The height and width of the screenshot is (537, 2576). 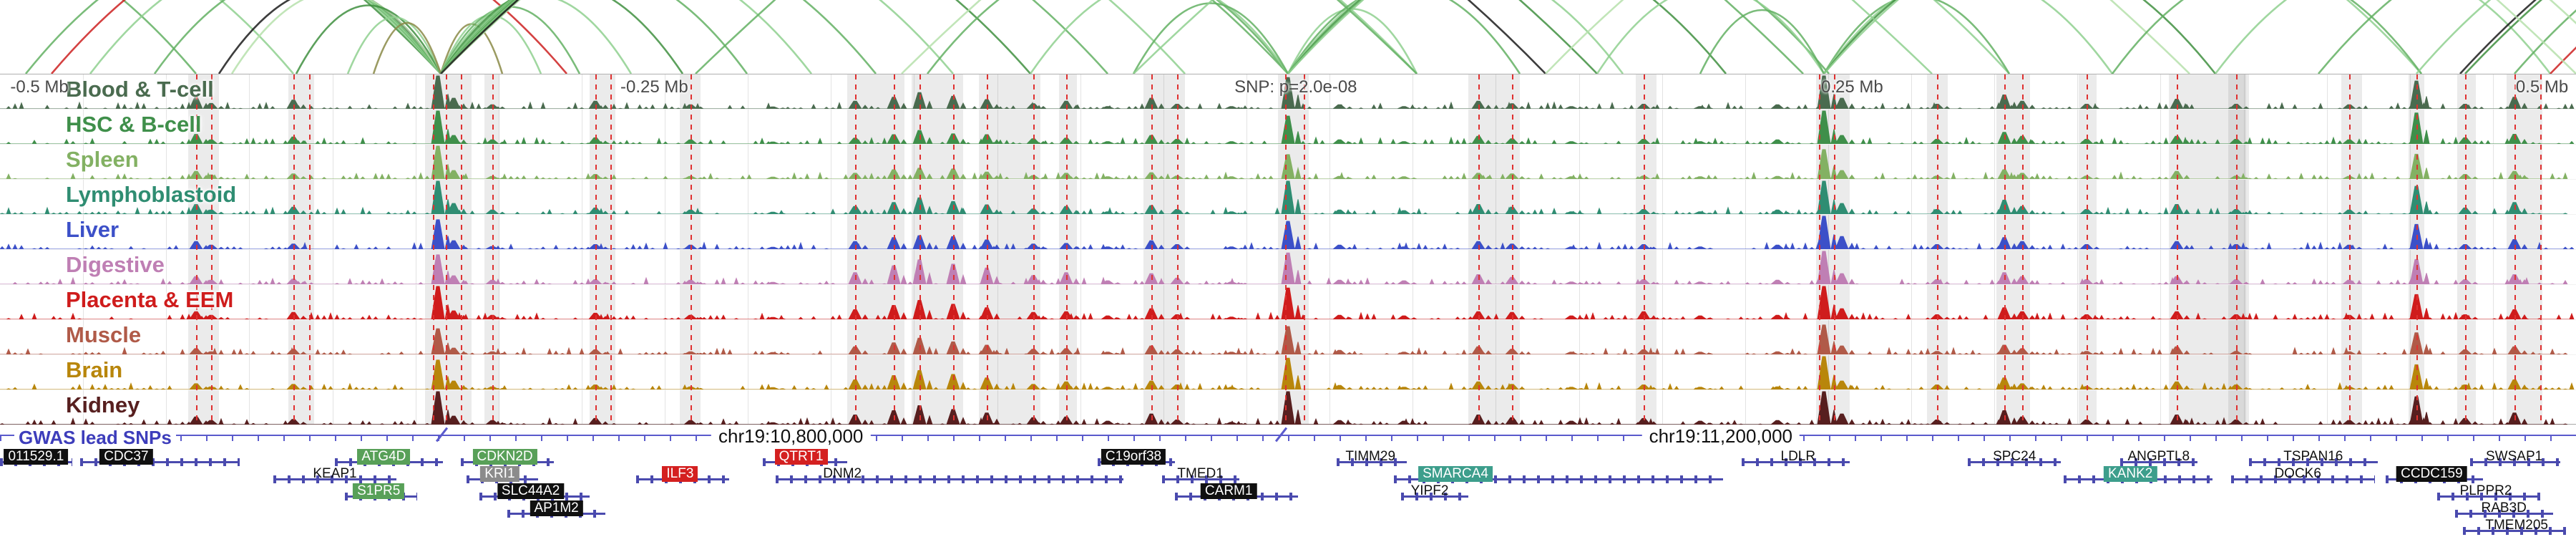 I want to click on track-label: Kidney, so click(x=103, y=404).